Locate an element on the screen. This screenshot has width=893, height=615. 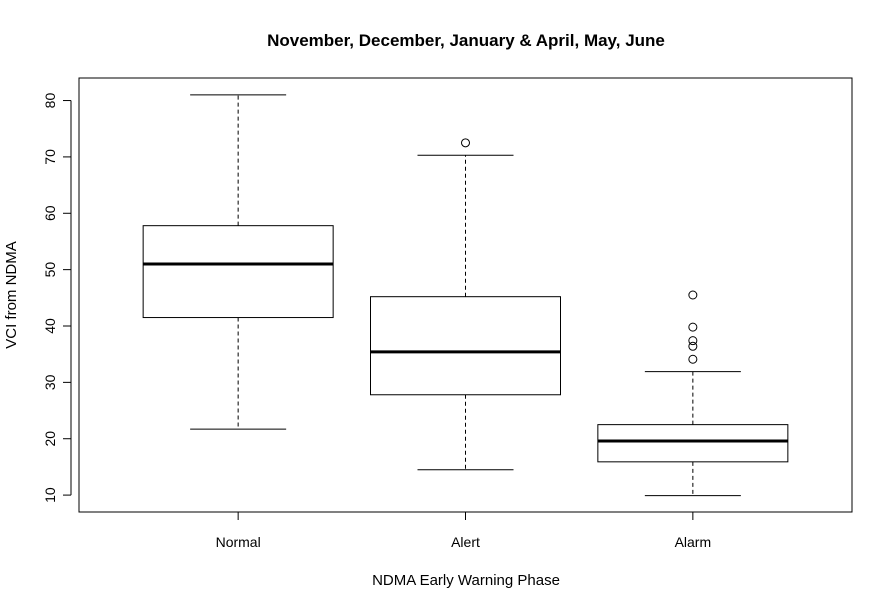
y-axis: 10 20 30 40 50 60 70 80 is located at coordinates (57, 298).